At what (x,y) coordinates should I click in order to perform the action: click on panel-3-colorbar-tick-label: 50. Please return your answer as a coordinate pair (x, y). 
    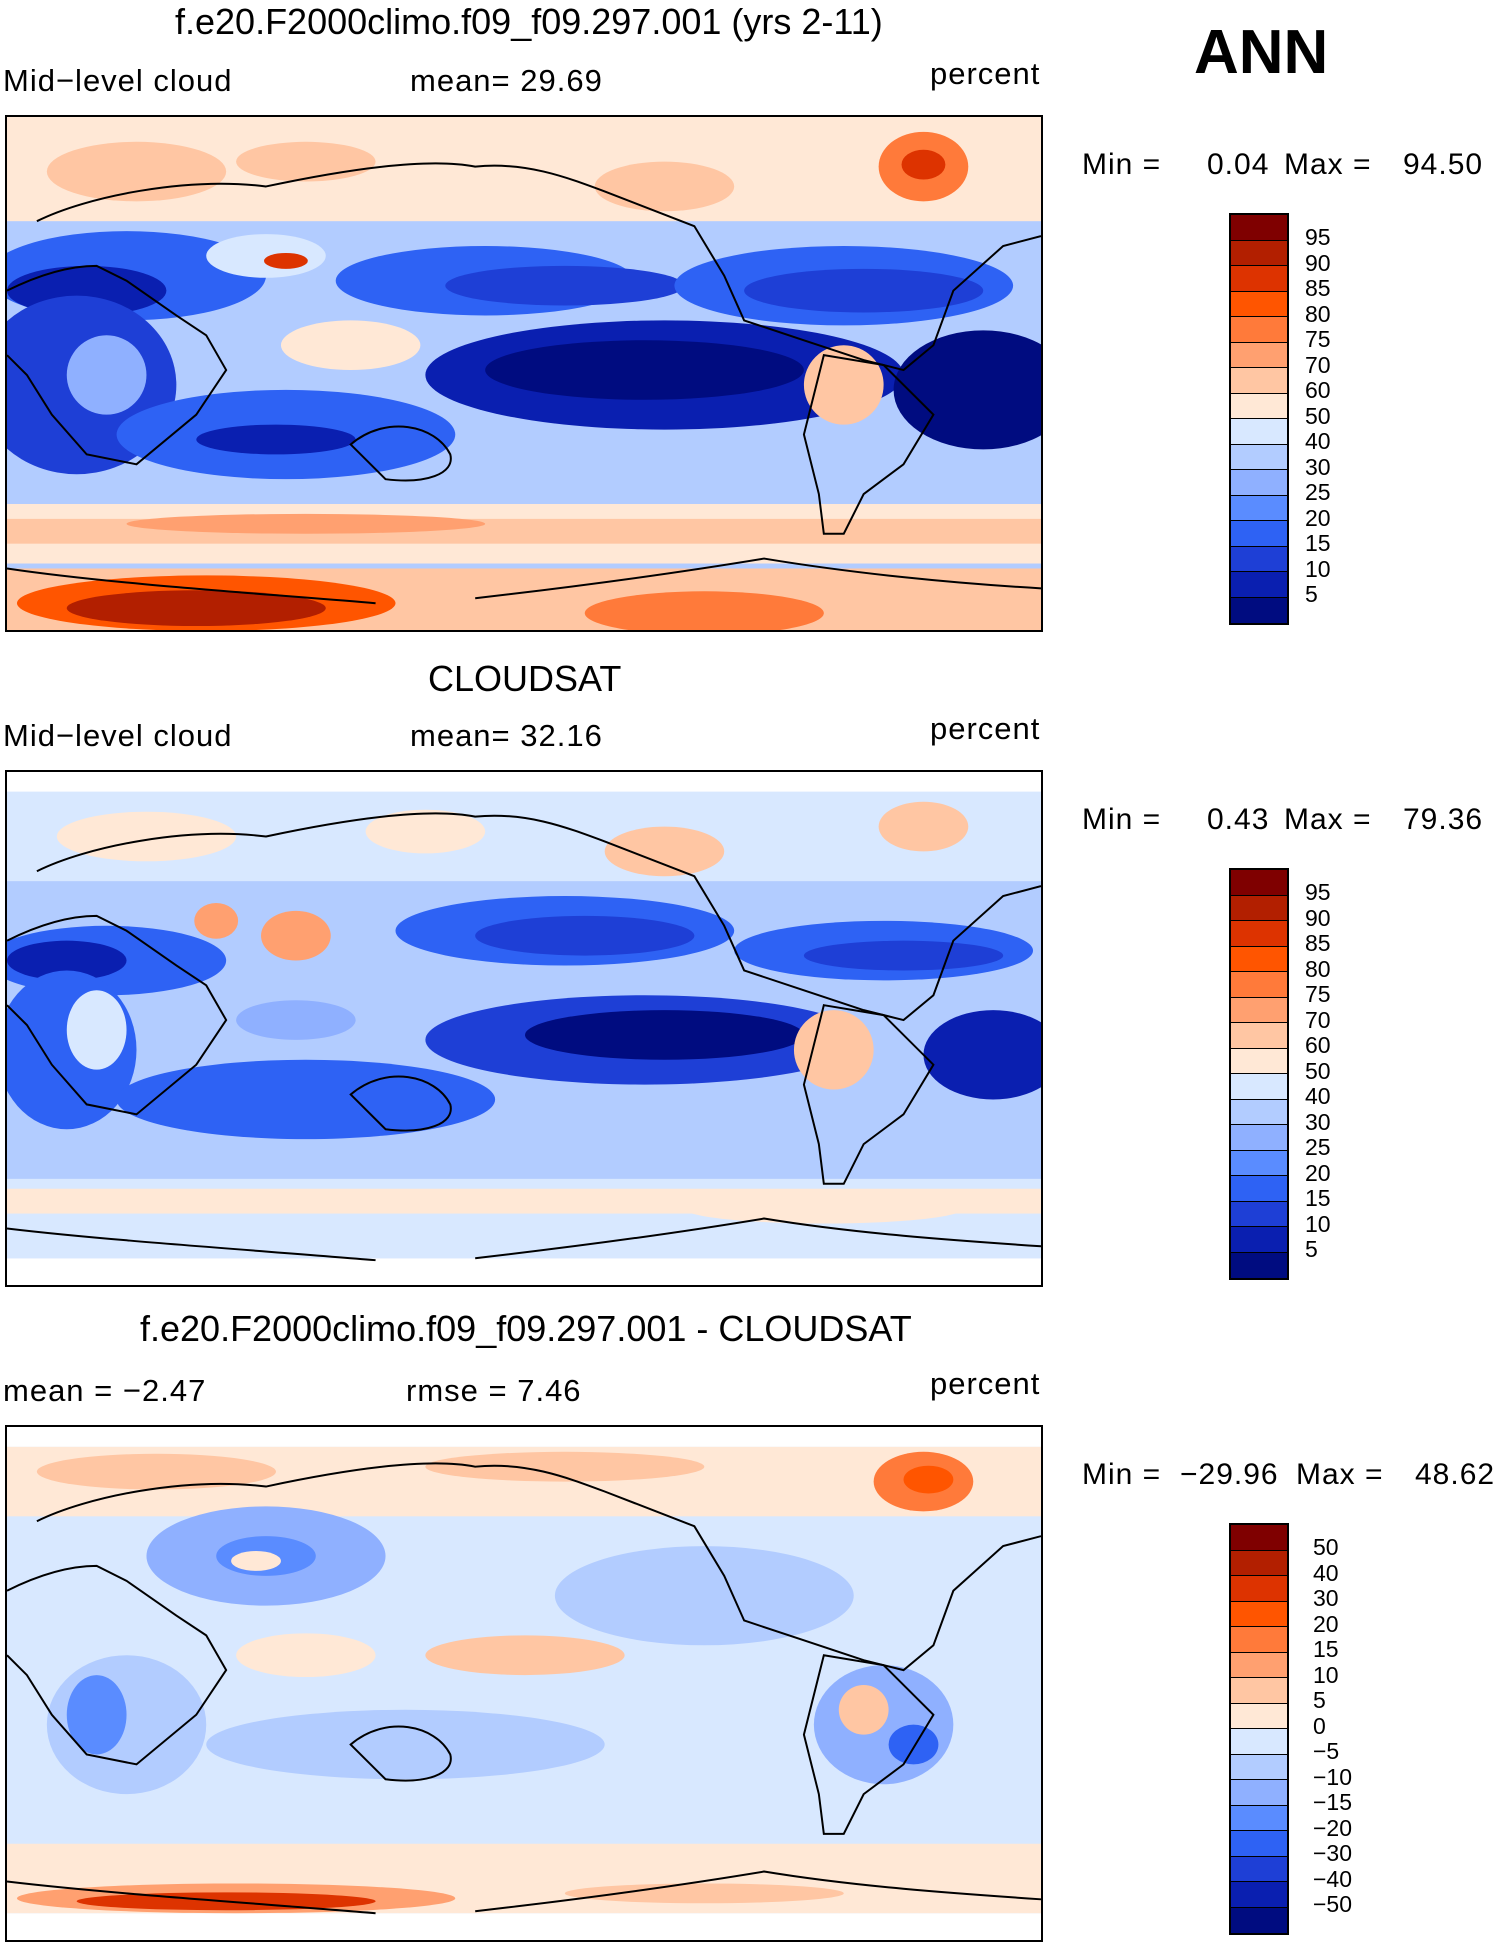
    Looking at the image, I should click on (1326, 1547).